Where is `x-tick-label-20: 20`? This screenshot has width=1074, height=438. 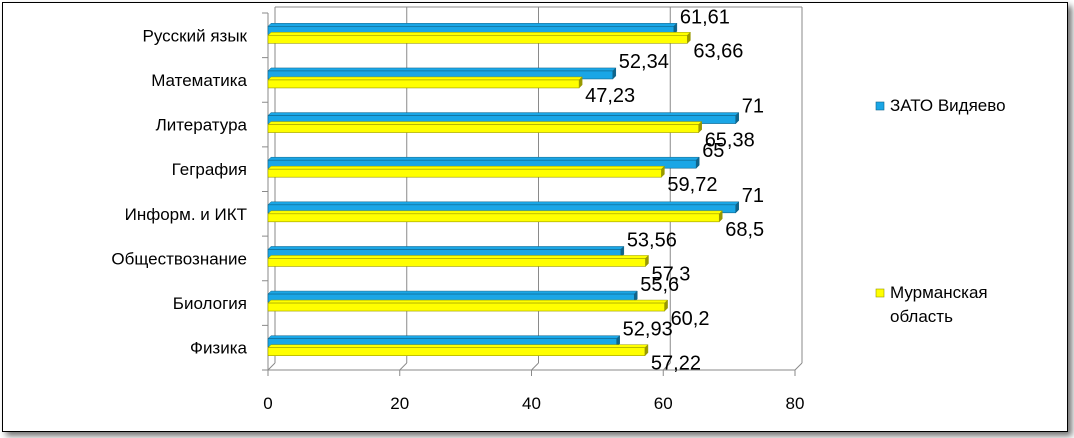
x-tick-label-20: 20 is located at coordinates (399, 403).